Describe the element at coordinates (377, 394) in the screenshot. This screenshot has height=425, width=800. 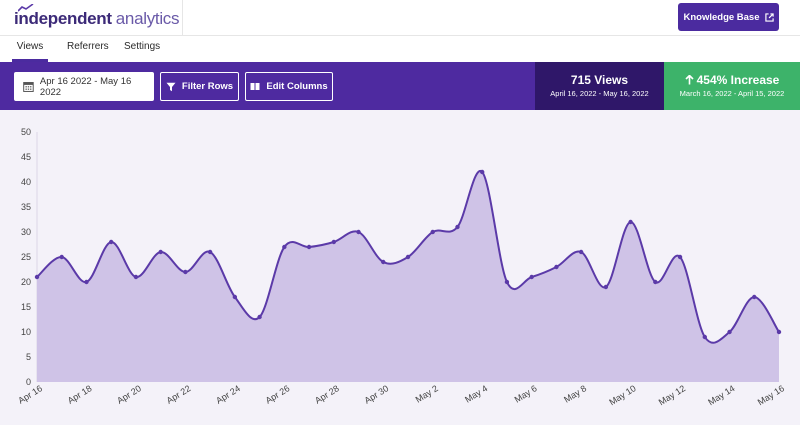
I see `x-tick-label: Apr 30` at that location.